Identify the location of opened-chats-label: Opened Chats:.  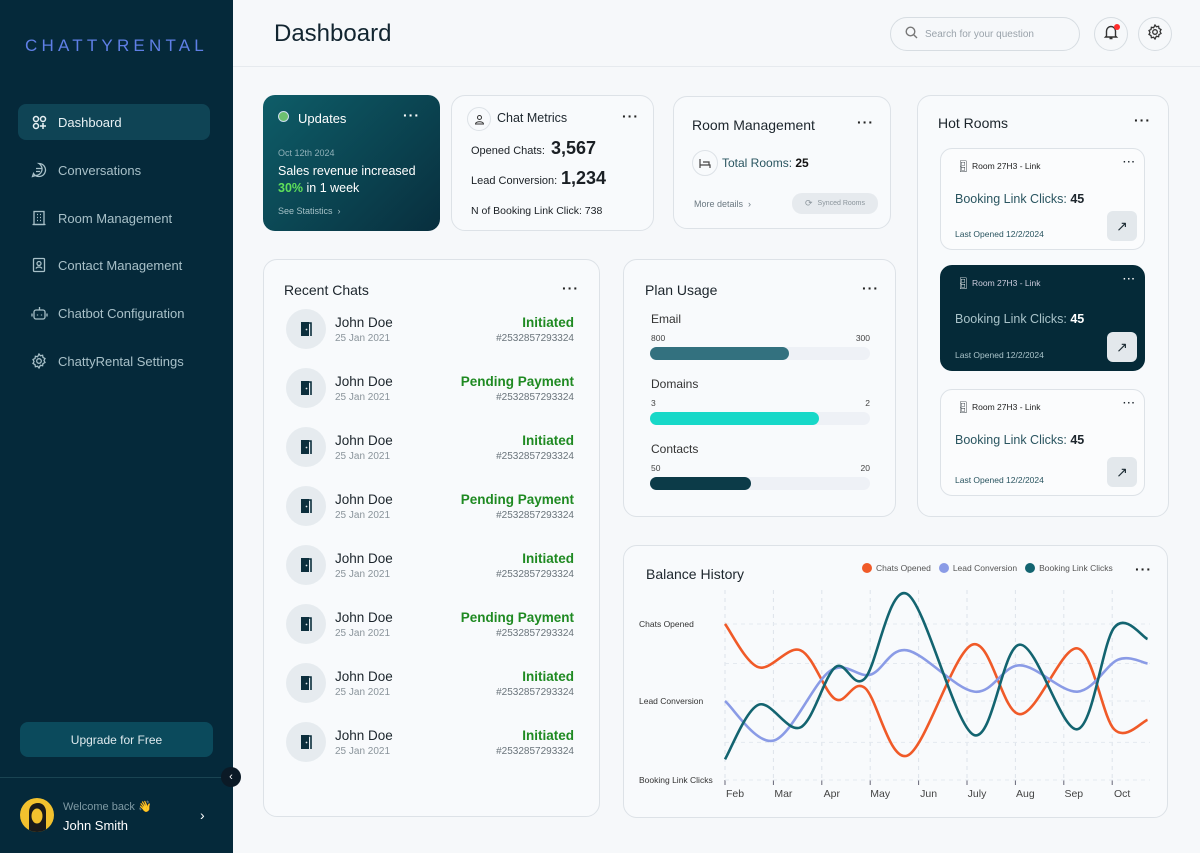
(508, 151).